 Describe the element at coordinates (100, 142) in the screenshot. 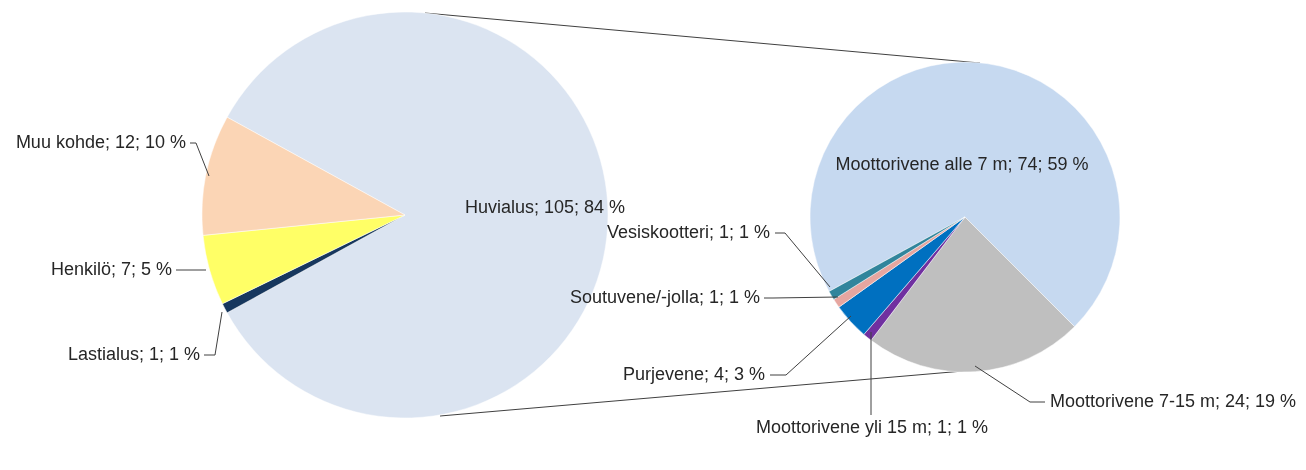

I see `slice-label: Muu kohde; 12; 10 %` at that location.